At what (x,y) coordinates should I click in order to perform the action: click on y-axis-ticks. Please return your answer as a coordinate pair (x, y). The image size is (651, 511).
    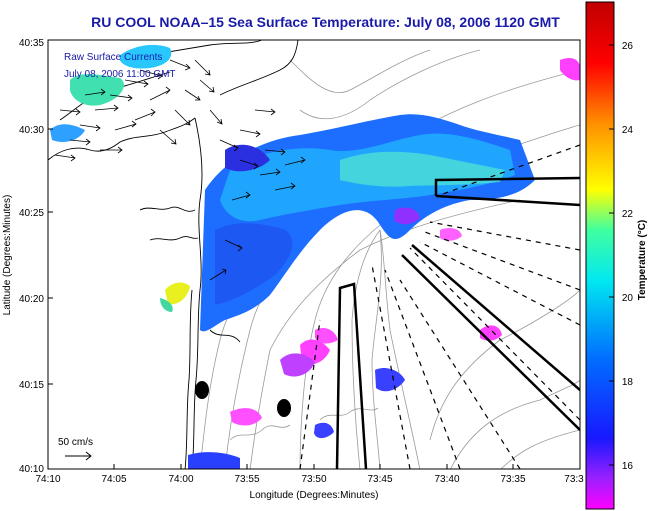
    Looking at the image, I should click on (50, 256).